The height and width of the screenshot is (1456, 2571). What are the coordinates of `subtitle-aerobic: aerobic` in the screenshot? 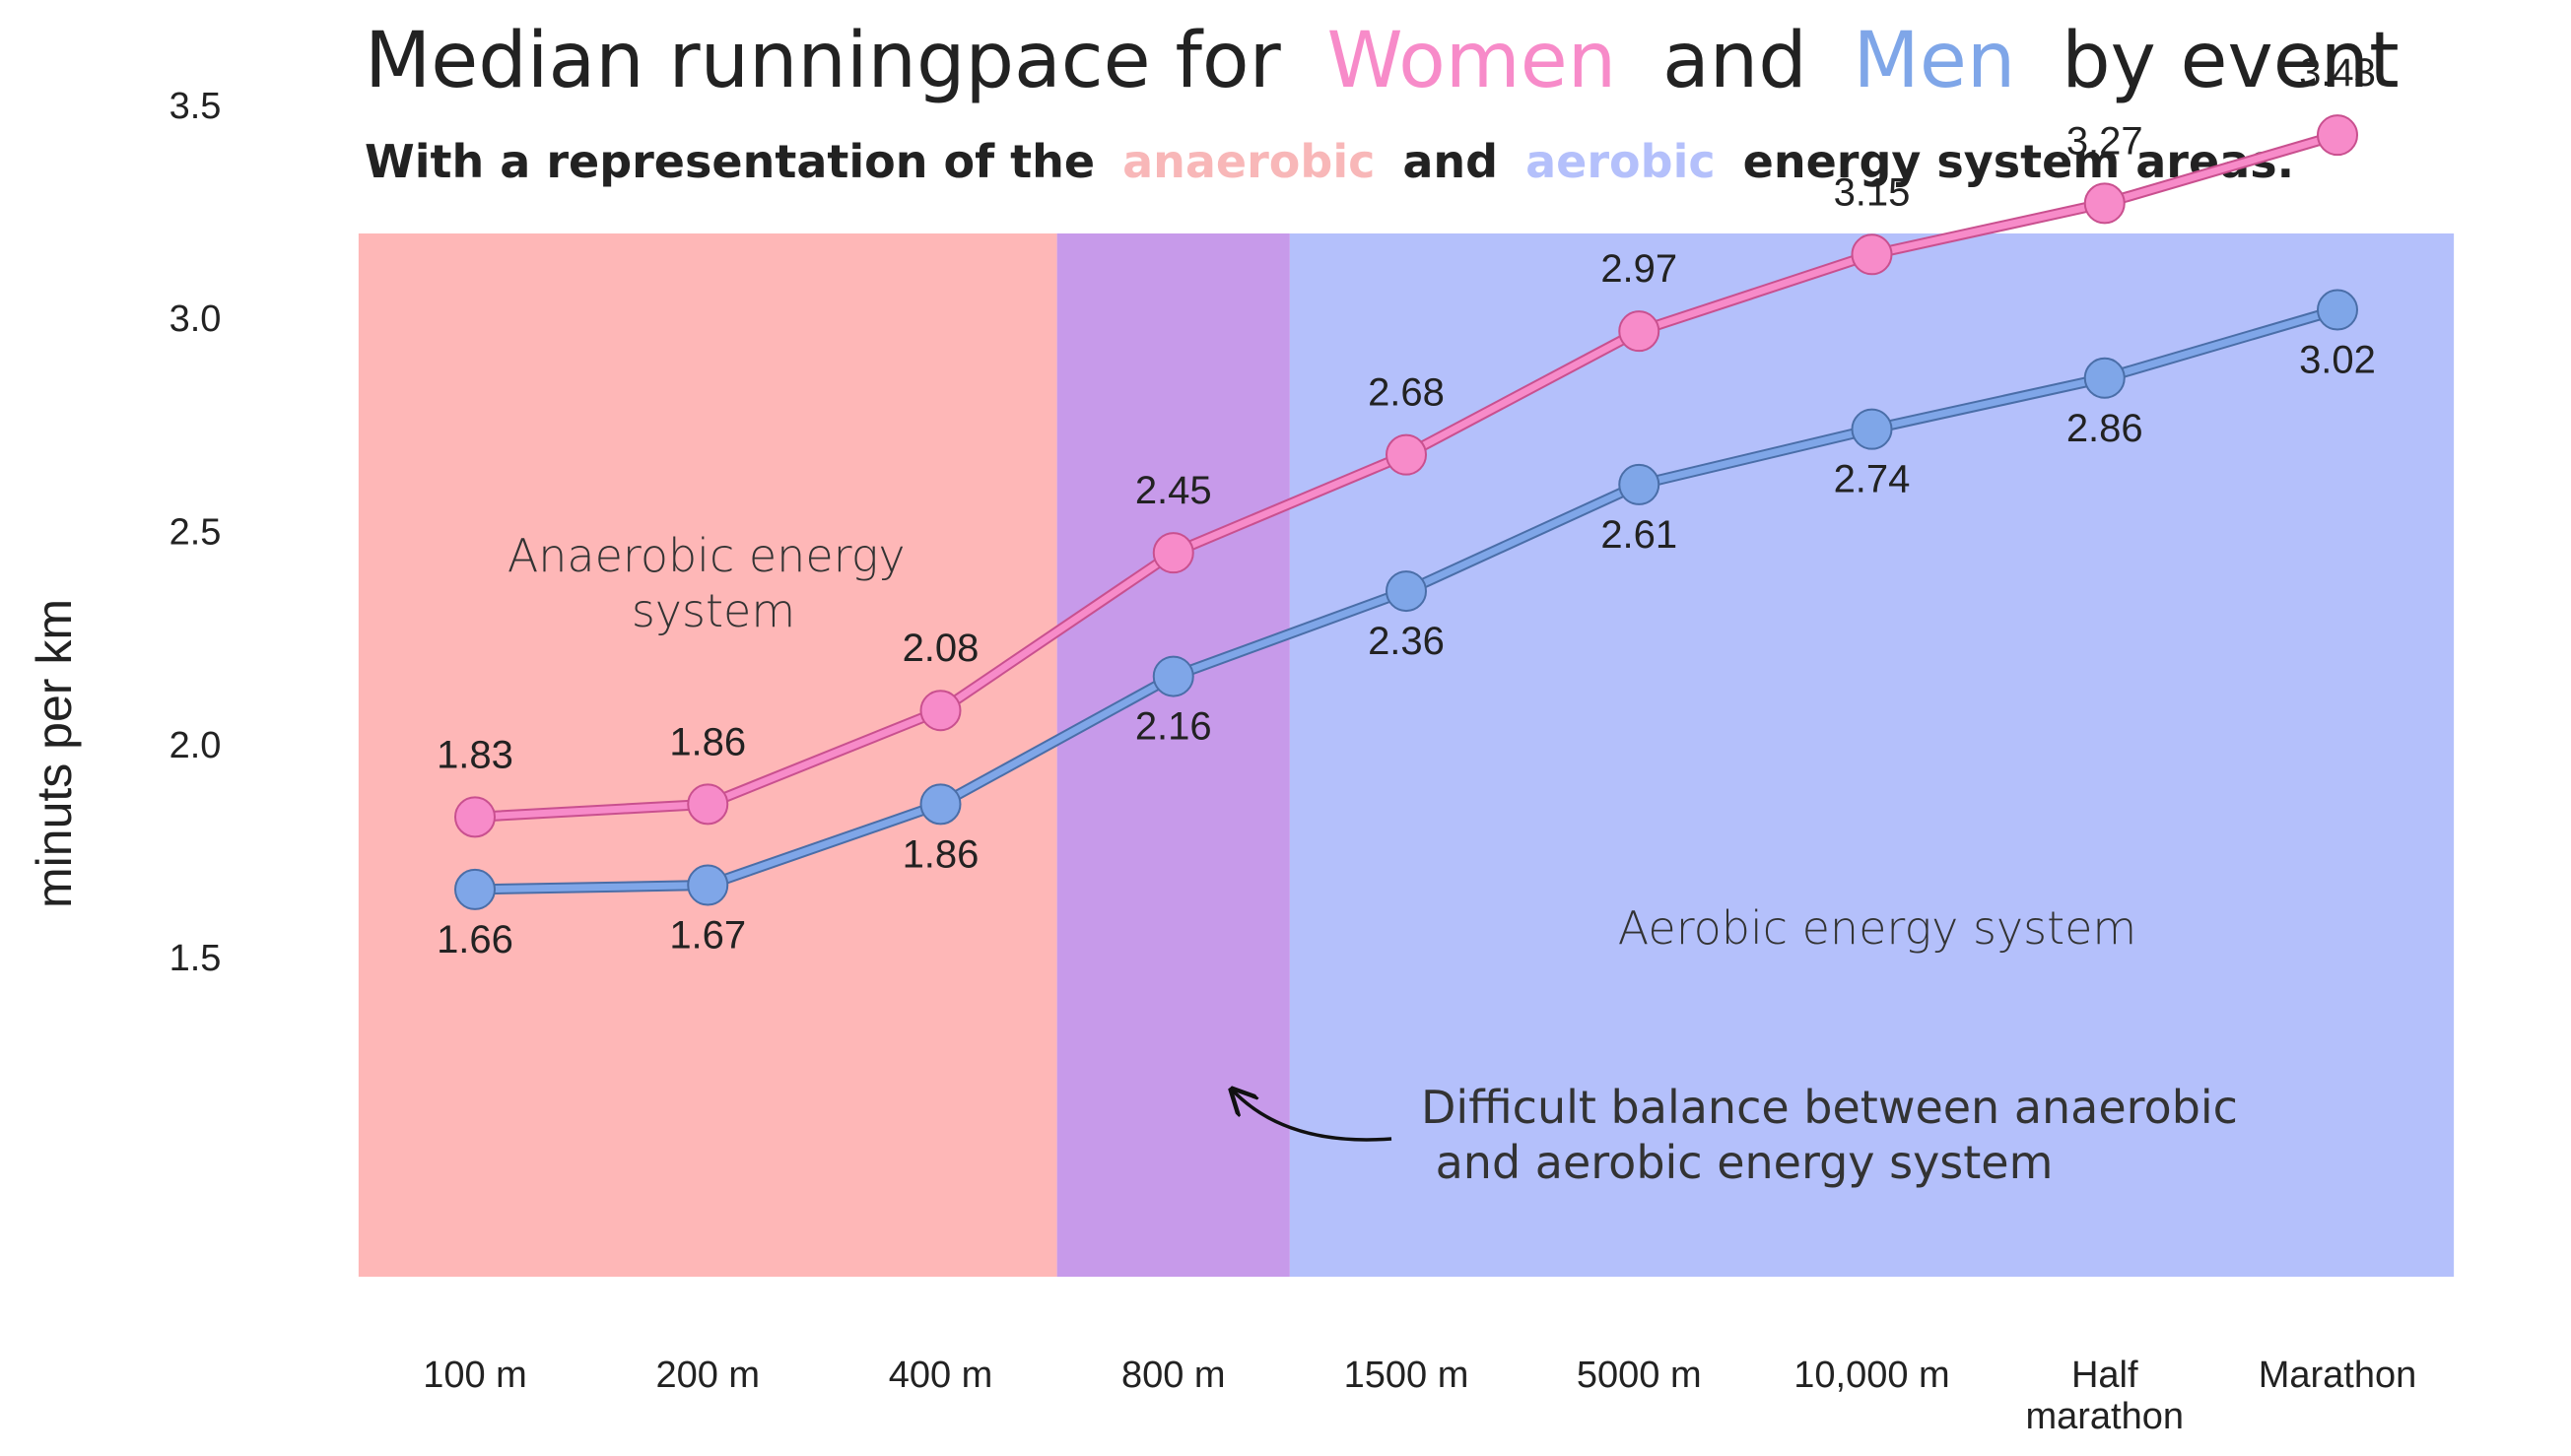 It's located at (1620, 161).